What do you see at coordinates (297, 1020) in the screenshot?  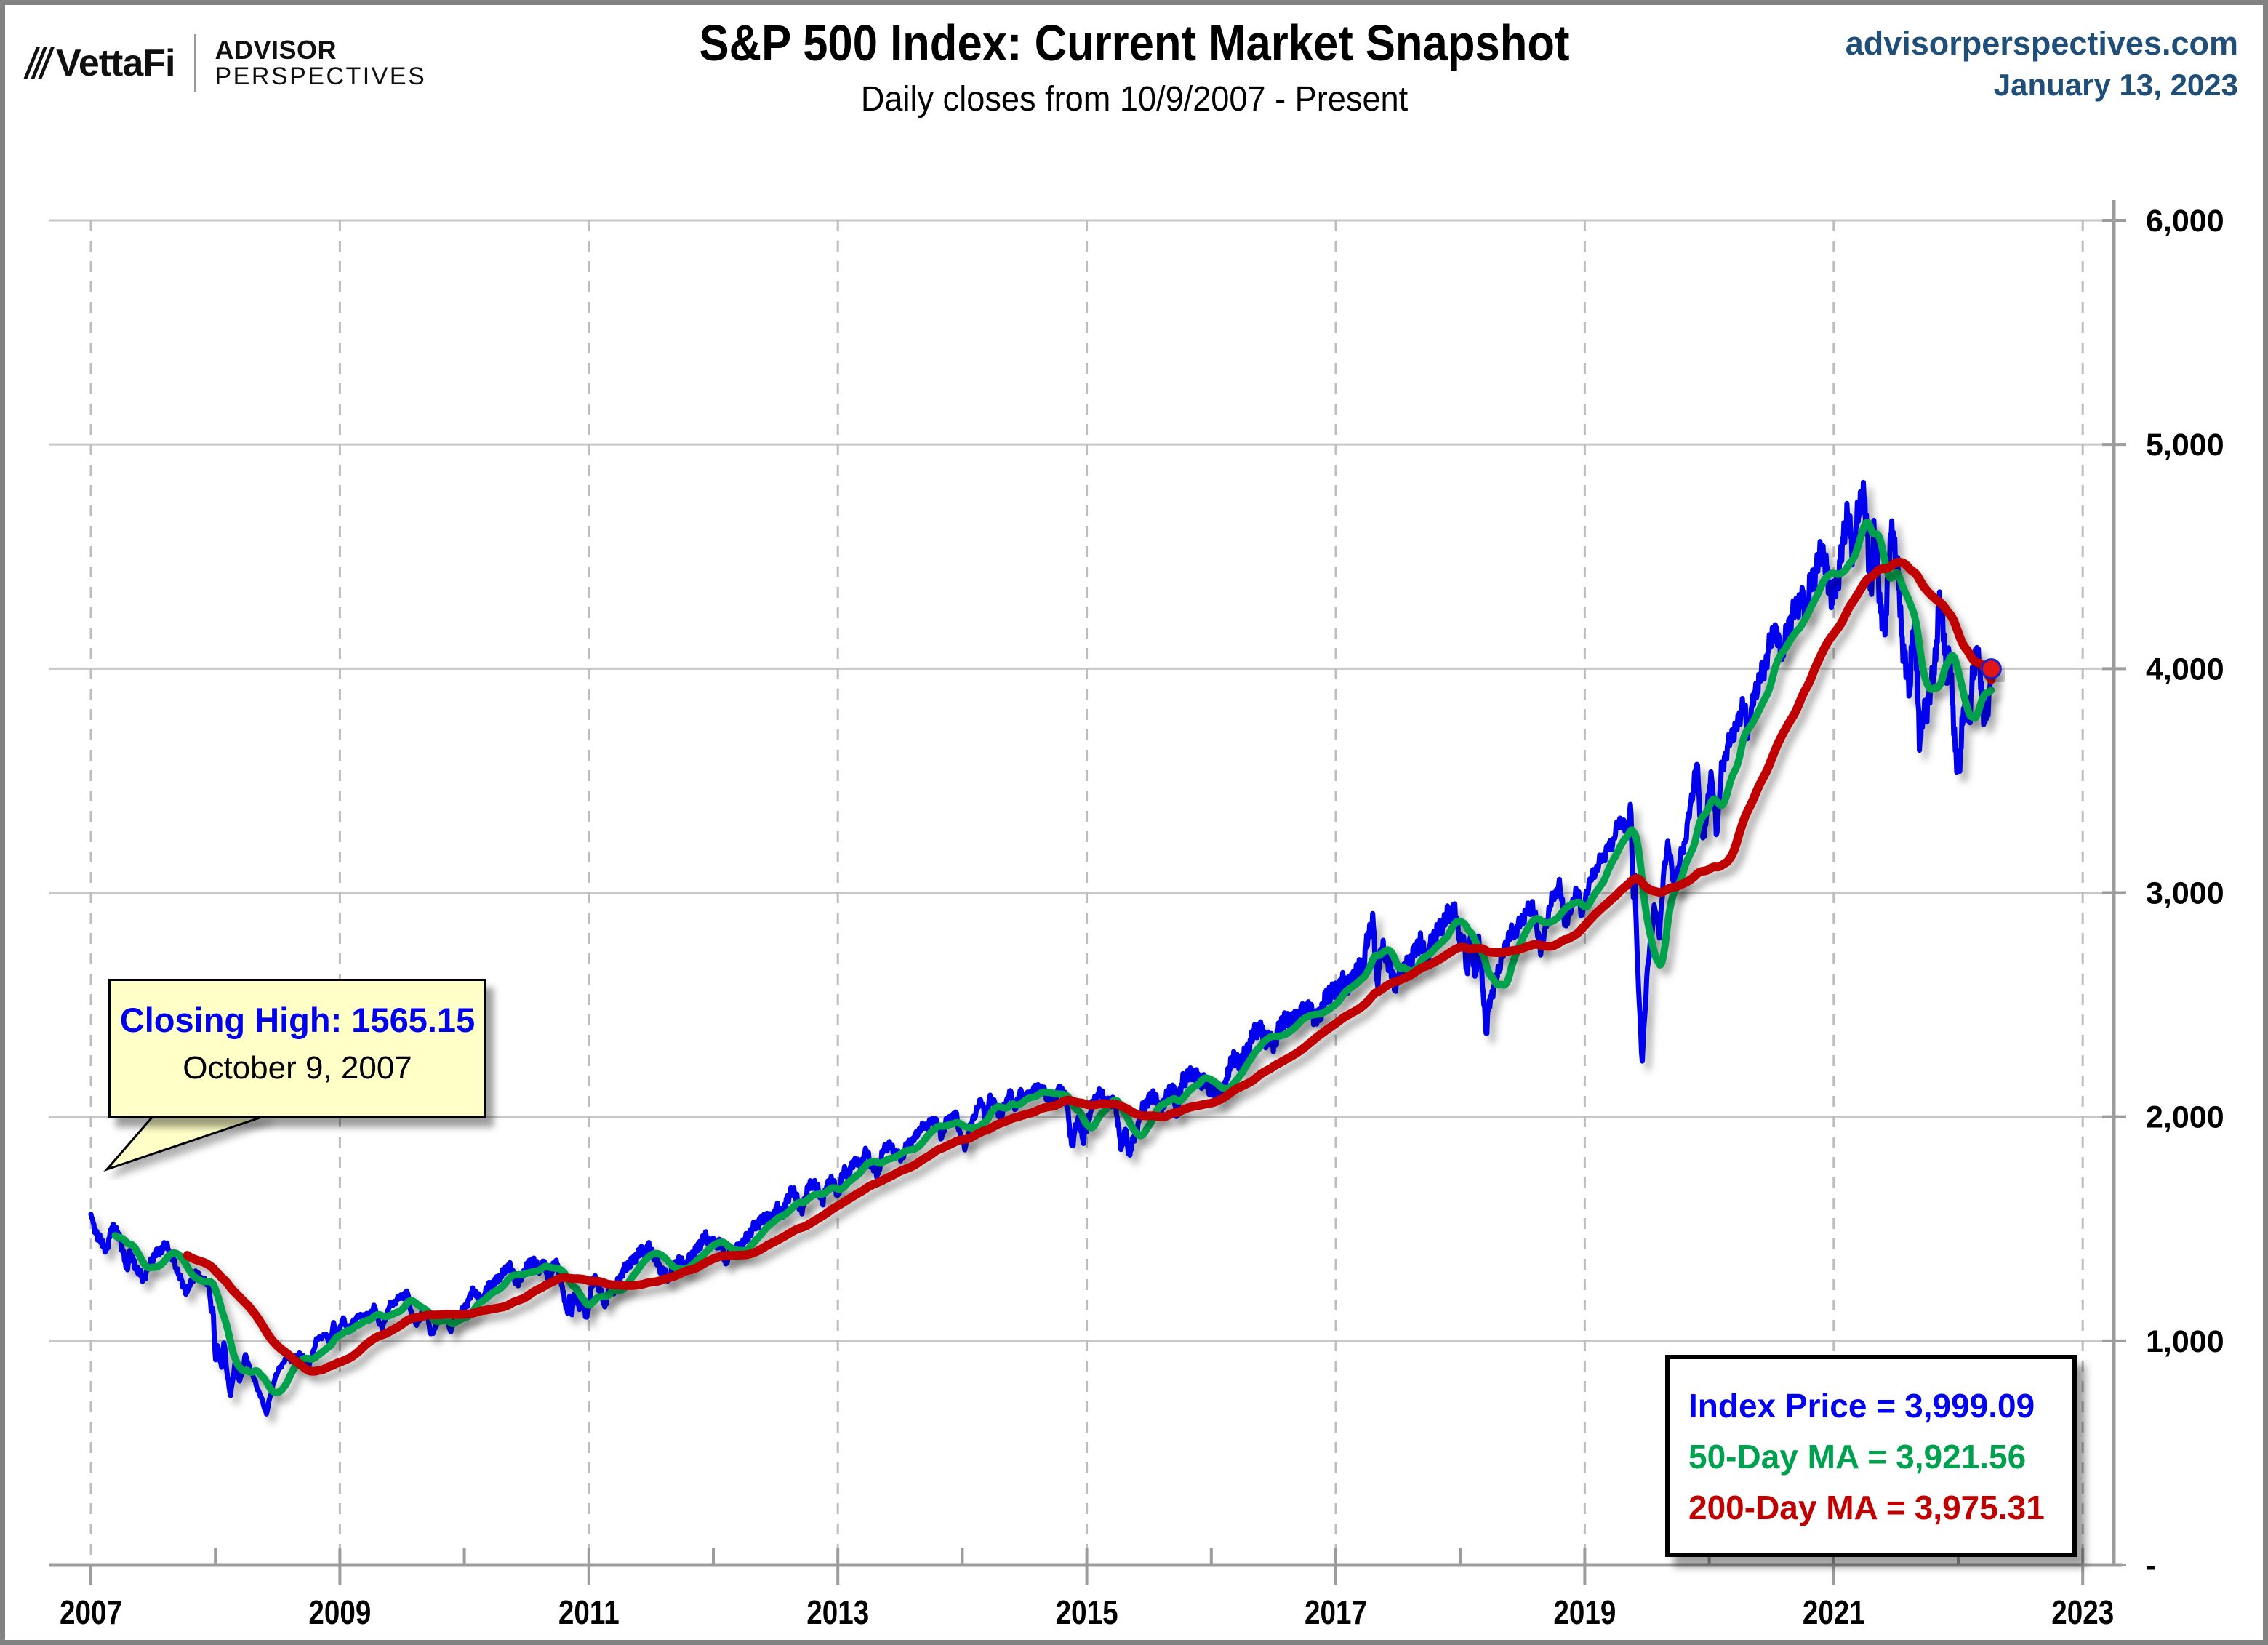 I see `closing-high-value: Closing High: 1565.15` at bounding box center [297, 1020].